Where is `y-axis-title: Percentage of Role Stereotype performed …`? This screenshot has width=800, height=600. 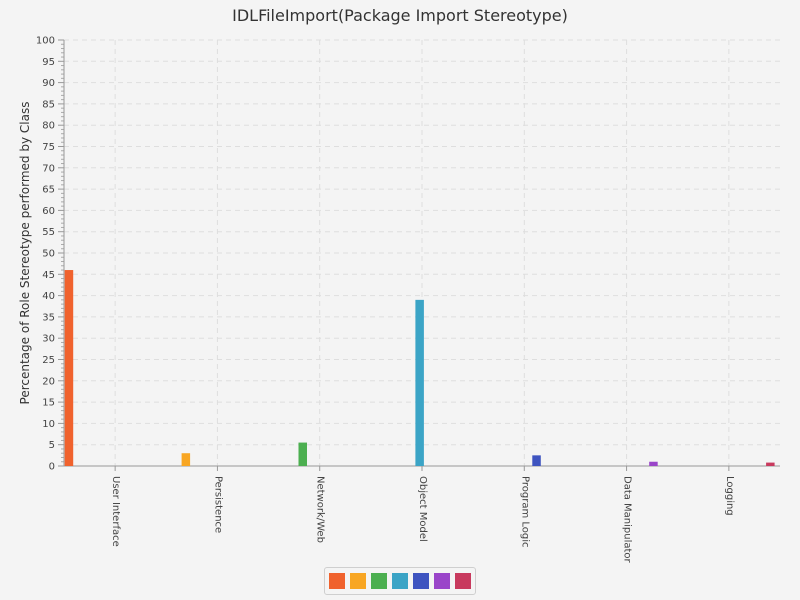
y-axis-title: Percentage of Role Stereotype performed … is located at coordinates (25, 253).